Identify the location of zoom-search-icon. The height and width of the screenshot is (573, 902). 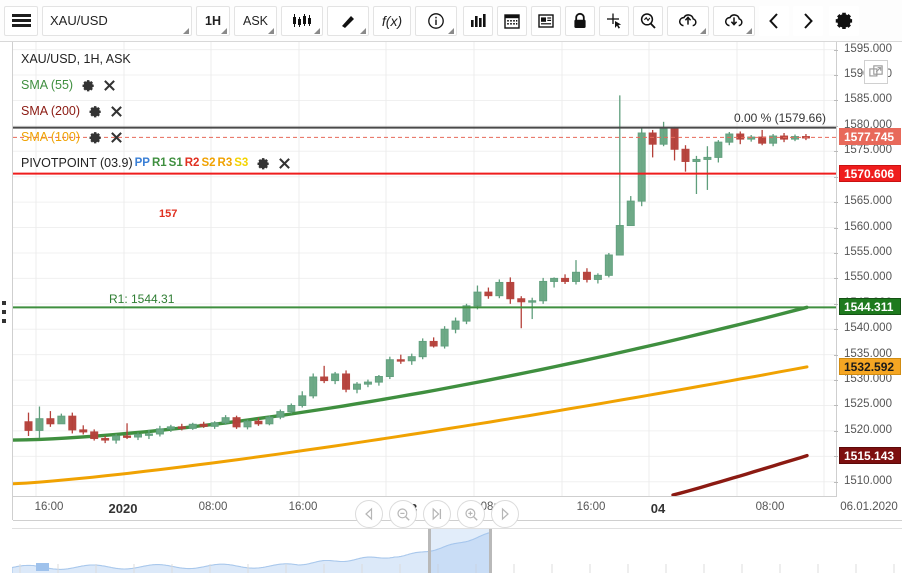
(648, 20).